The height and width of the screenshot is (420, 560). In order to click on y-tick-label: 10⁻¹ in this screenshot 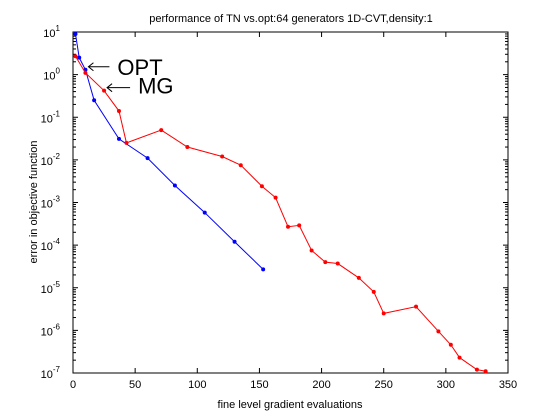, I will do `click(51, 117)`.